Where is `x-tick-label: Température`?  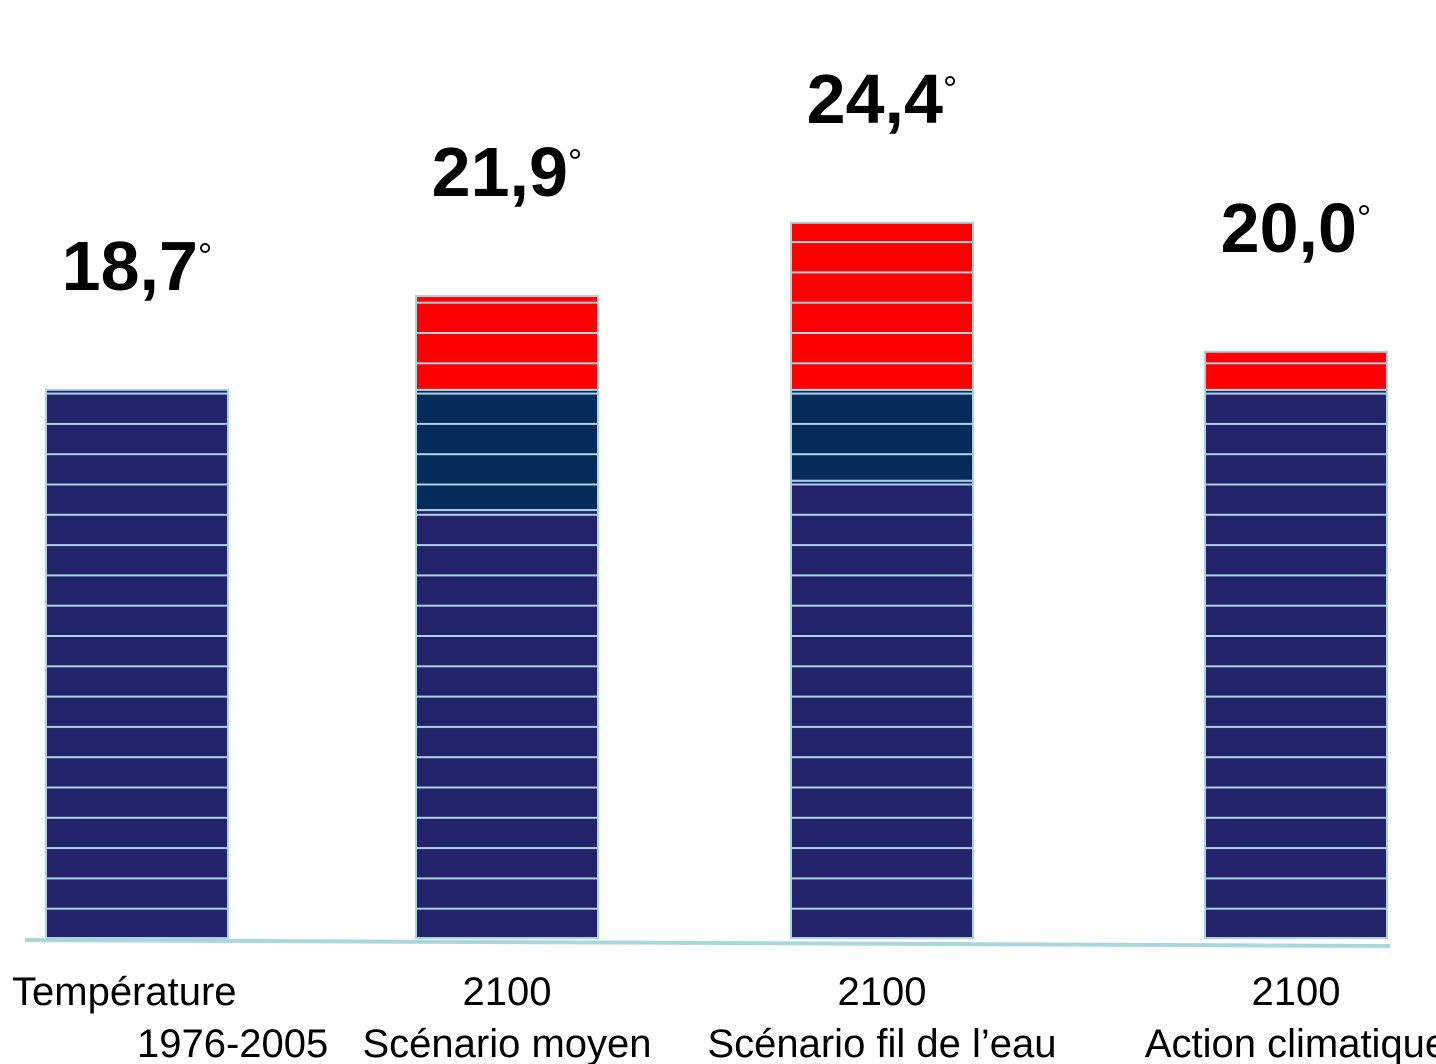
x-tick-label: Température is located at coordinates (124, 992).